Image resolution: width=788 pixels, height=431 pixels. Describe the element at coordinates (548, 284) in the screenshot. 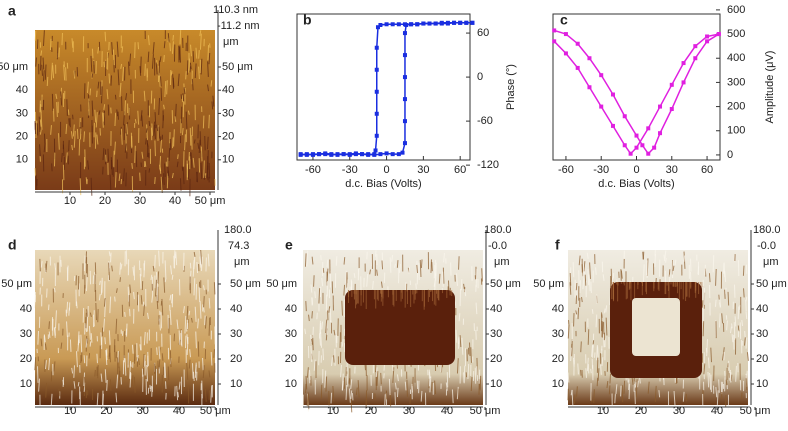

I see `y-tick-label: 50 μm` at that location.